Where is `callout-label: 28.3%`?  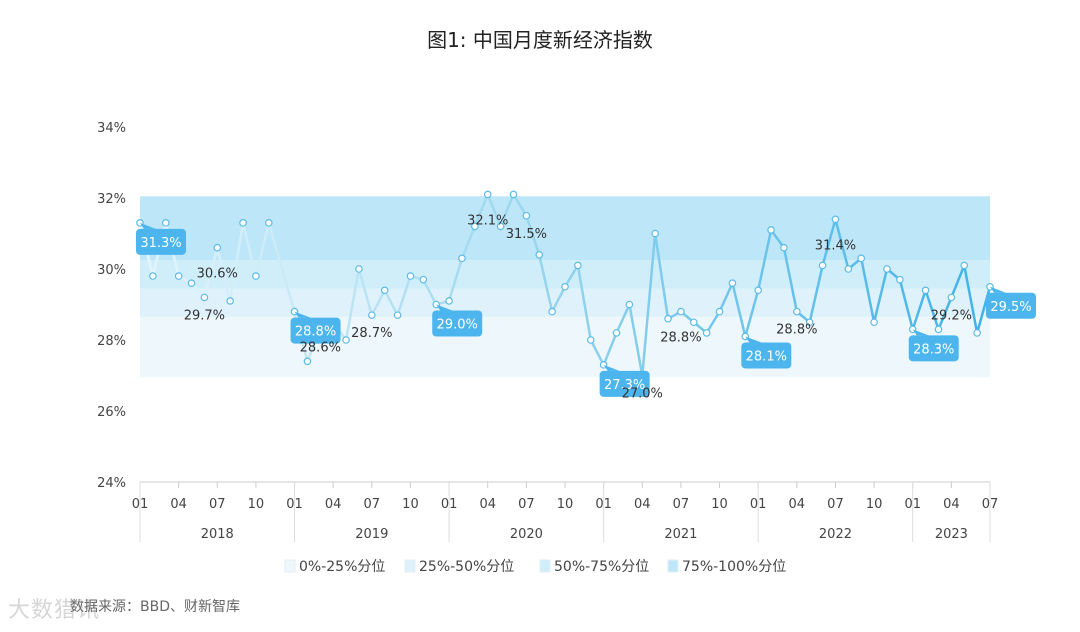 callout-label: 28.3% is located at coordinates (933, 345).